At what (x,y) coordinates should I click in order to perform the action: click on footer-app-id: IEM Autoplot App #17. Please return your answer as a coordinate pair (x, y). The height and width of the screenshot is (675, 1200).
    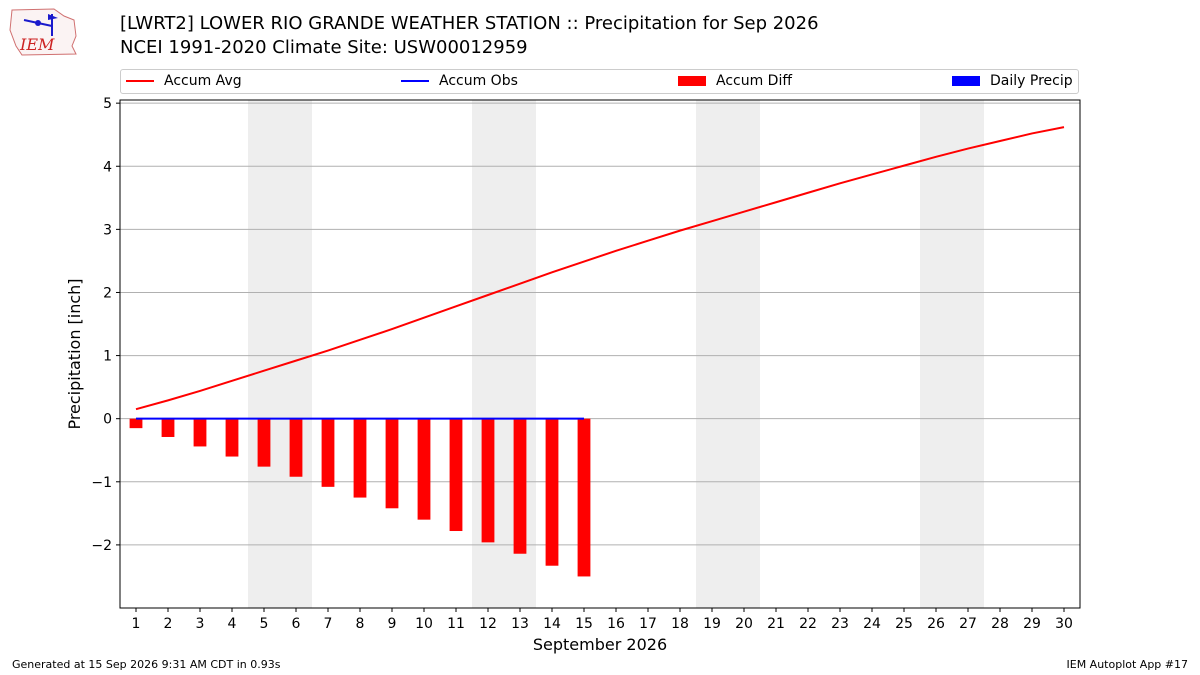
    Looking at the image, I should click on (1127, 664).